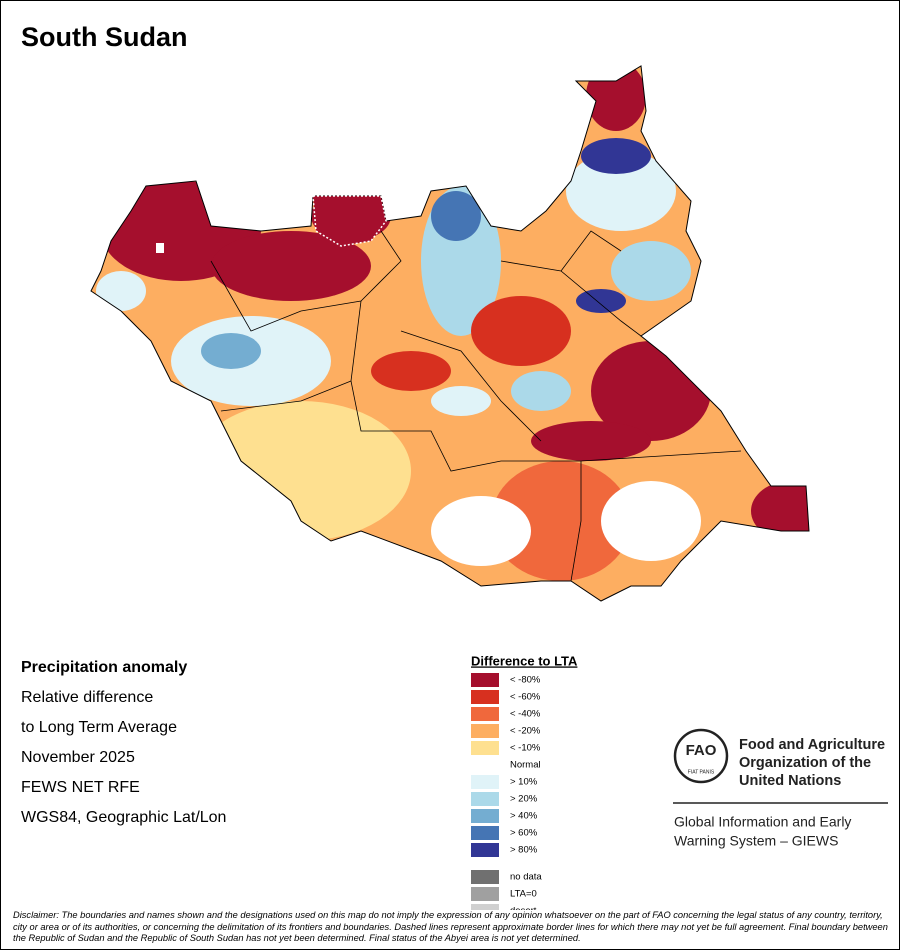  I want to click on org-line: Organization of the, so click(805, 763).